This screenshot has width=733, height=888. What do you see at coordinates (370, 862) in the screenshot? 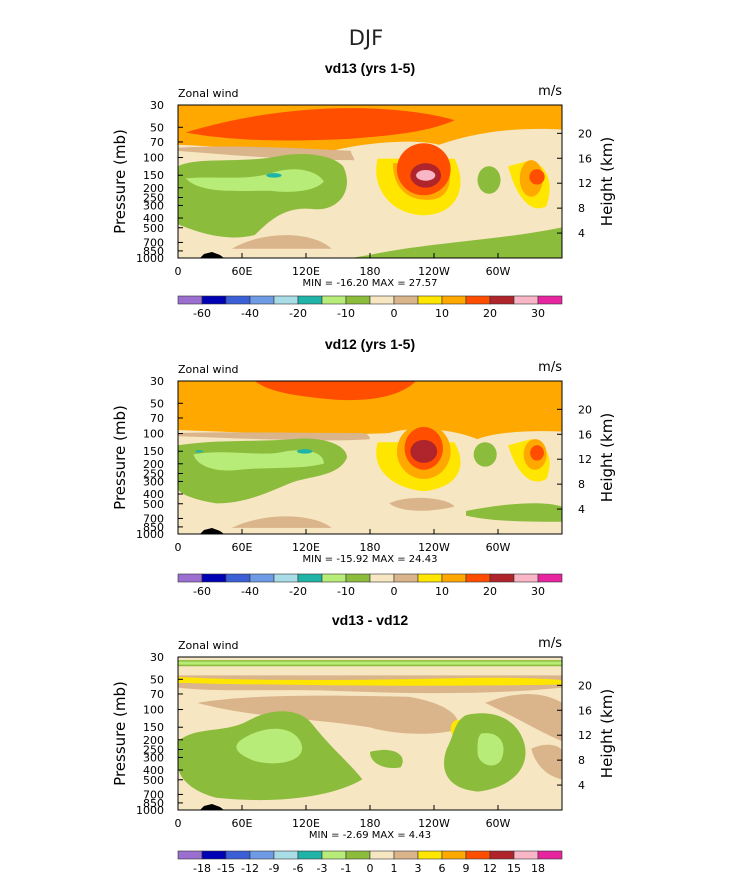
I see `colorbar: -18 -15 -12 -9 -6 -3 -1 0 1 3 6 9 12 15 18` at bounding box center [370, 862].